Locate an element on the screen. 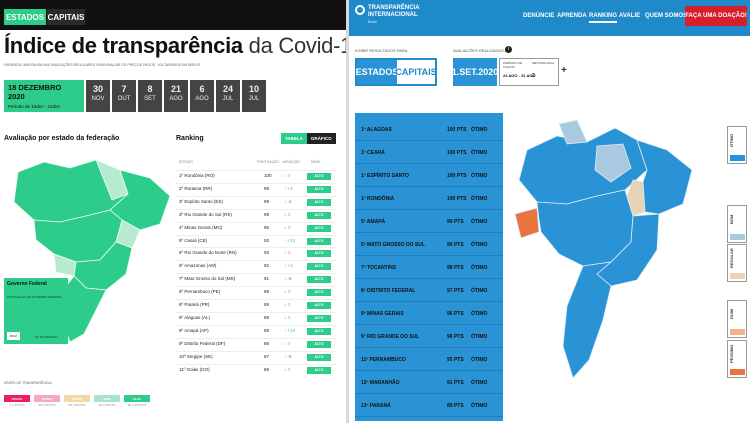  list-item: 5º AMAPÁ 99 PTS ÓTIMO is located at coordinates (429, 222).